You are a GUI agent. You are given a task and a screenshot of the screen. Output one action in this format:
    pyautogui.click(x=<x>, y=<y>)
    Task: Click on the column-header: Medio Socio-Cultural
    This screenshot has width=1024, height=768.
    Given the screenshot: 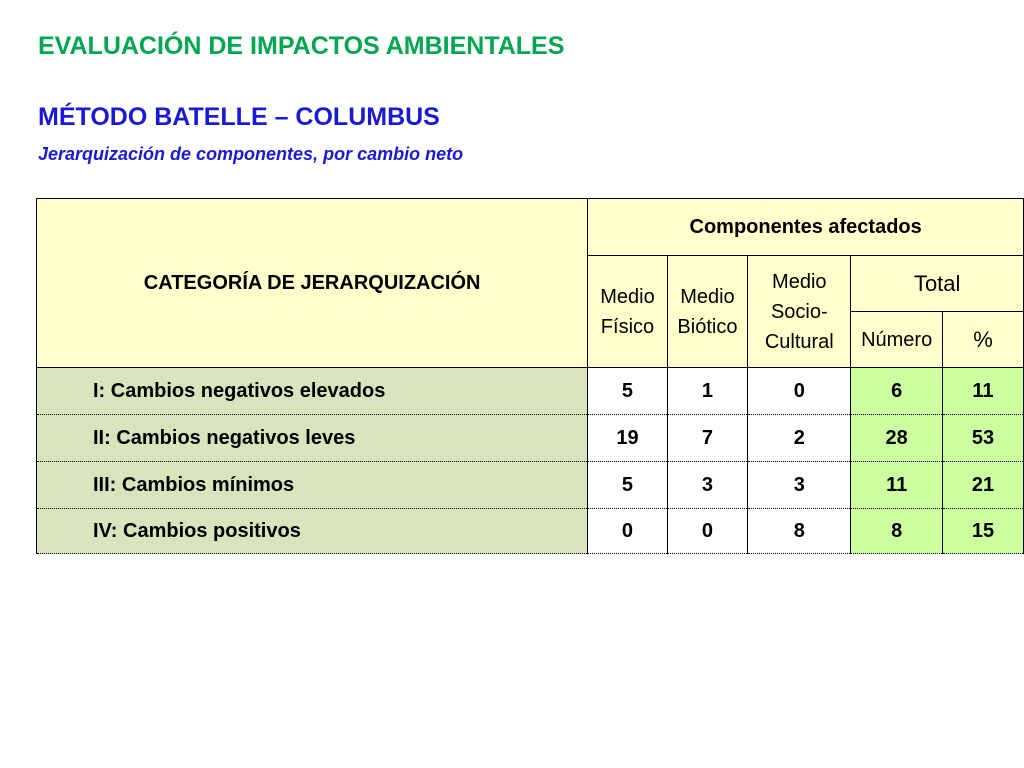 What is the action you would take?
    pyautogui.click(x=799, y=311)
    